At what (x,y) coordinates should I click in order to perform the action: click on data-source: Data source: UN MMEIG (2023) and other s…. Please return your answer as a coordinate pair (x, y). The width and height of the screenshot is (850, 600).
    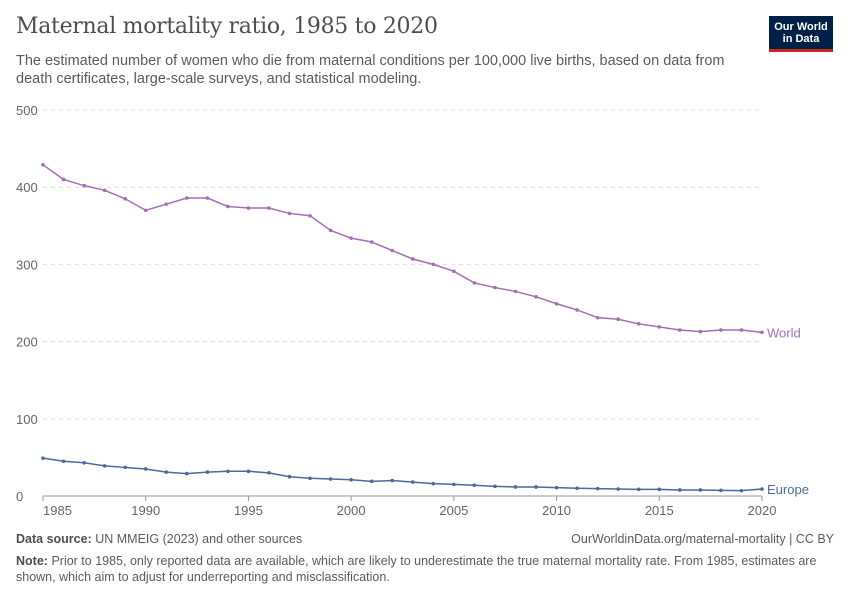
    Looking at the image, I should click on (159, 539).